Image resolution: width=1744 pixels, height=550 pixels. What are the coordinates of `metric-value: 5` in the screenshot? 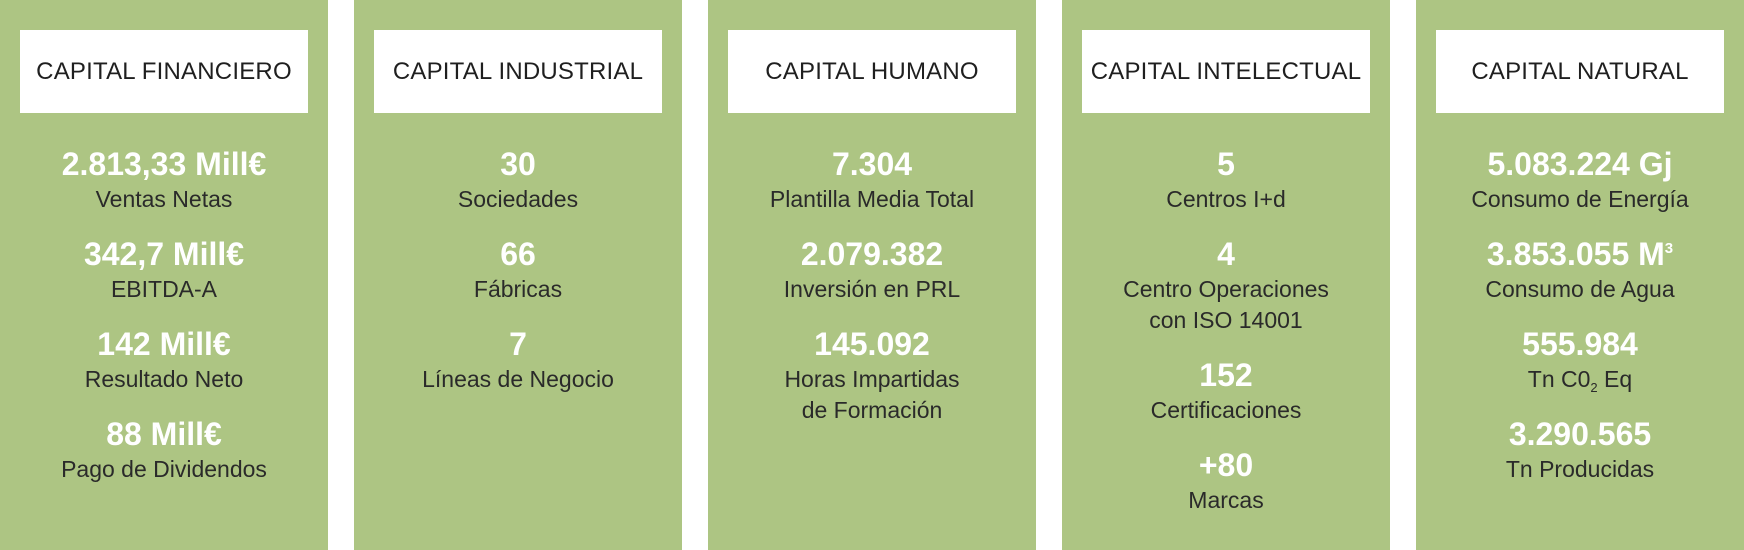 It's located at (1226, 164).